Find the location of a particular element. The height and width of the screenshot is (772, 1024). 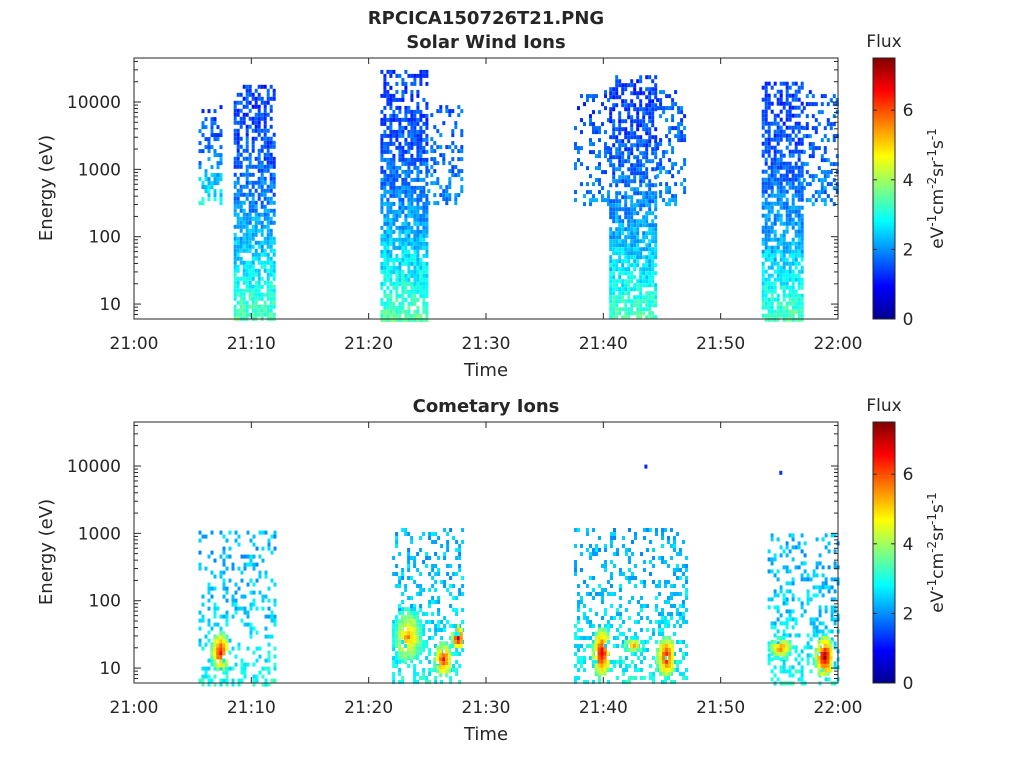

colorbar-tick-label: 4 is located at coordinates (908, 181).